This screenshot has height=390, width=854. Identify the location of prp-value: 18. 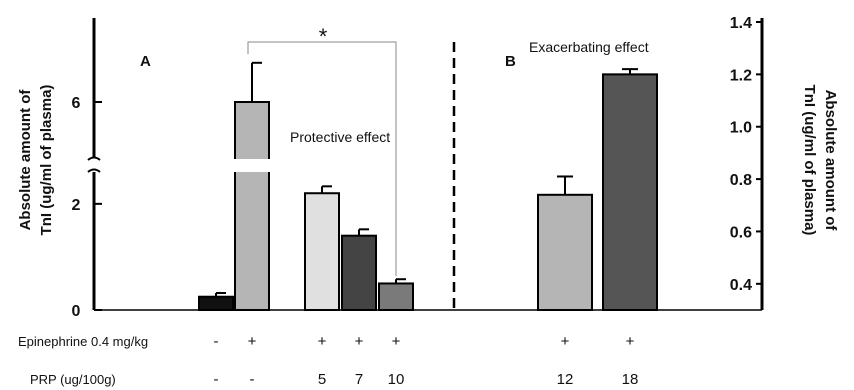
(630, 379).